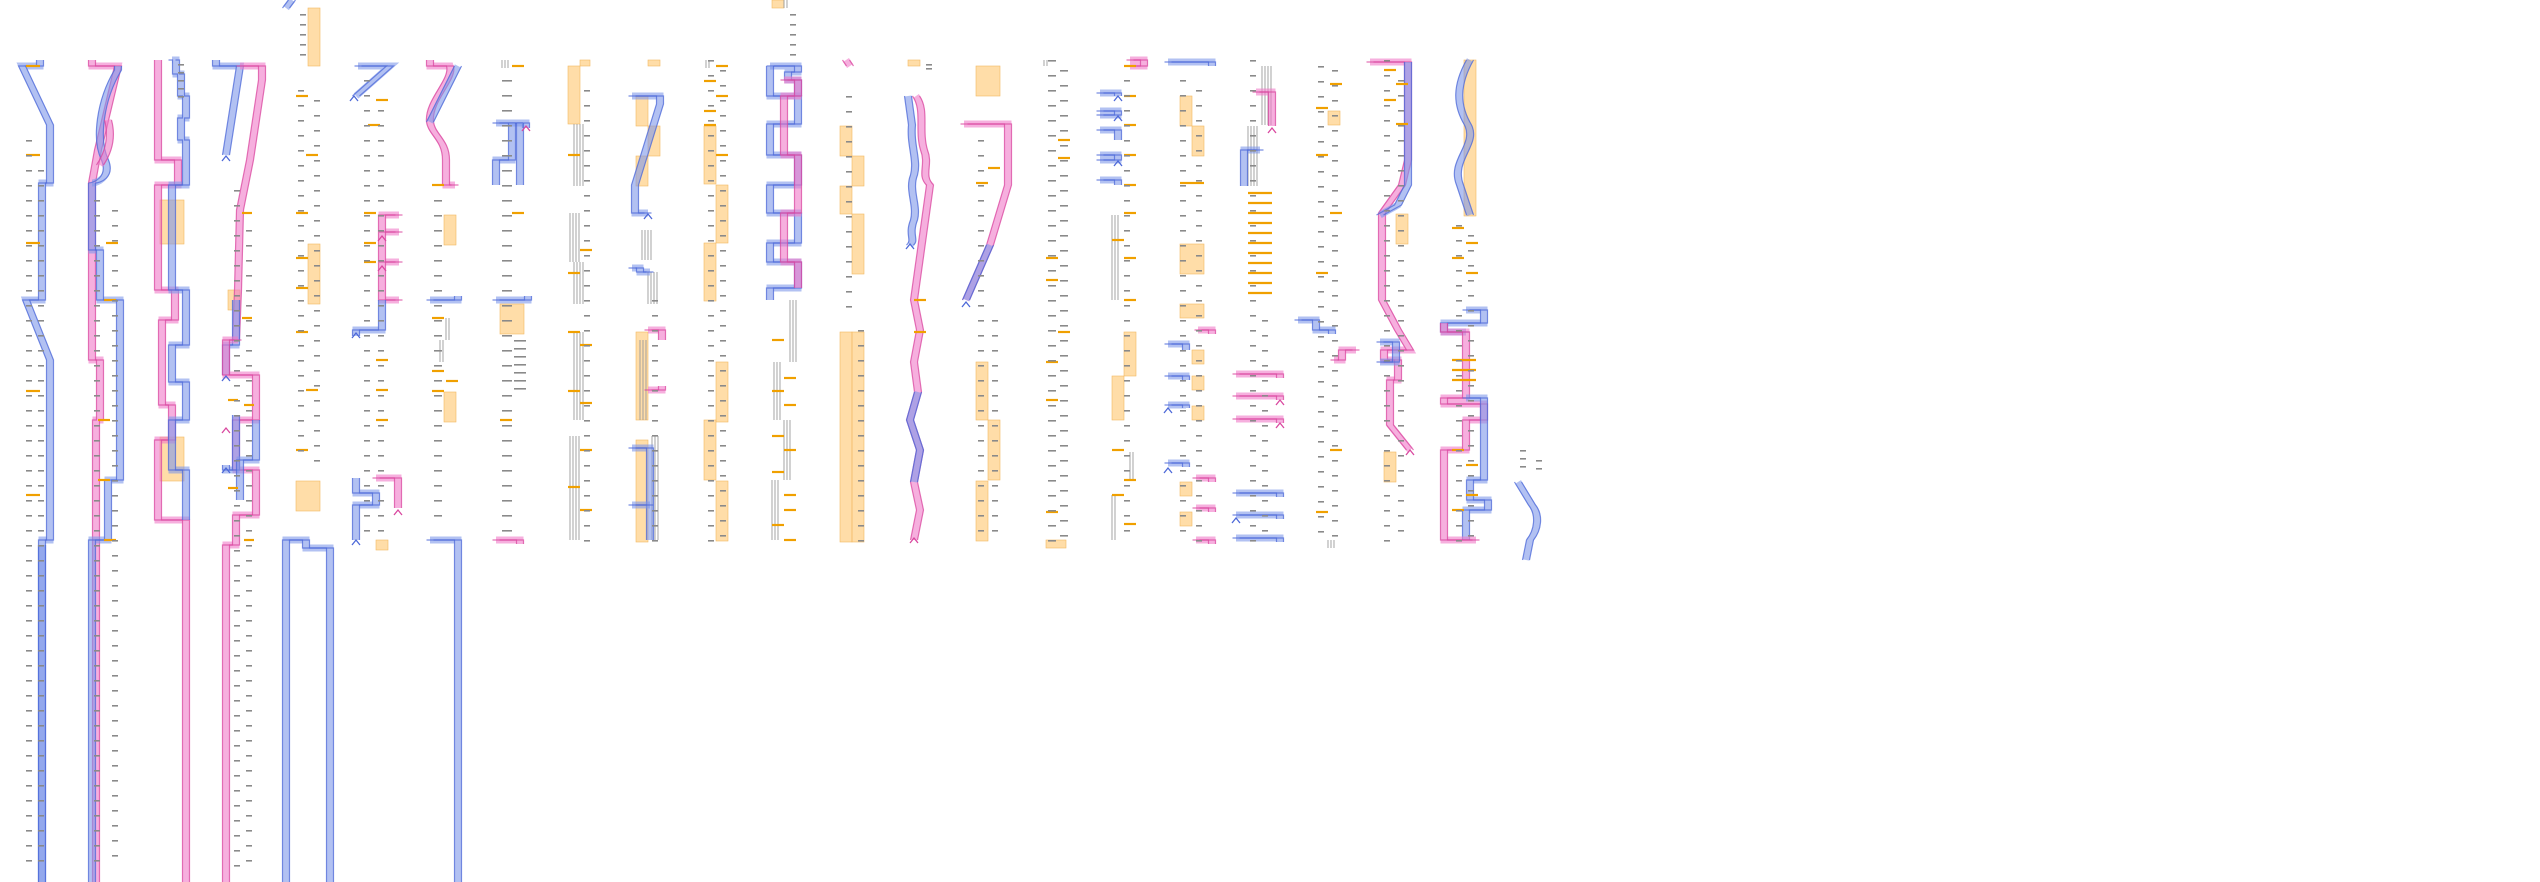 The height and width of the screenshot is (882, 2540). What do you see at coordinates (526, 128) in the screenshot?
I see `chevron-up-icon` at bounding box center [526, 128].